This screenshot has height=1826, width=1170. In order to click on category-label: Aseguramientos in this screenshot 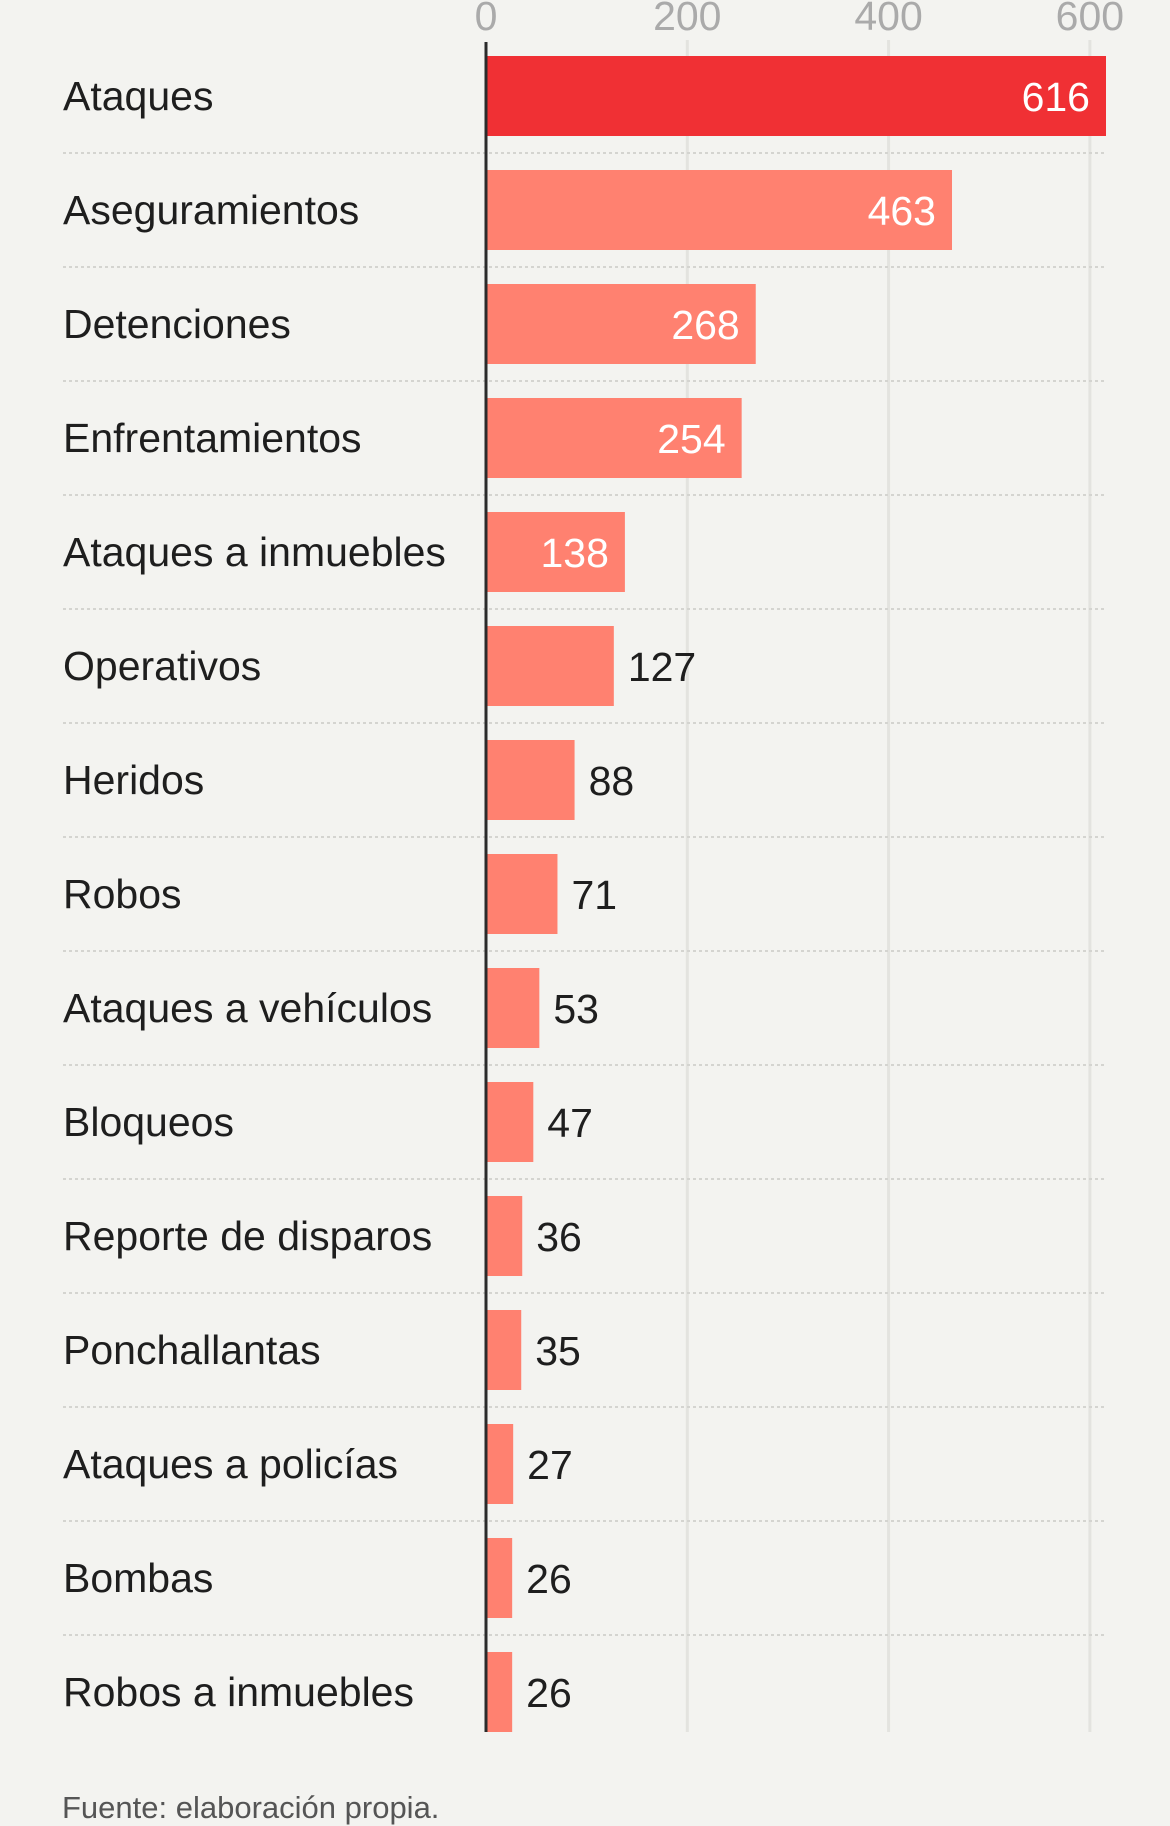, I will do `click(211, 210)`.